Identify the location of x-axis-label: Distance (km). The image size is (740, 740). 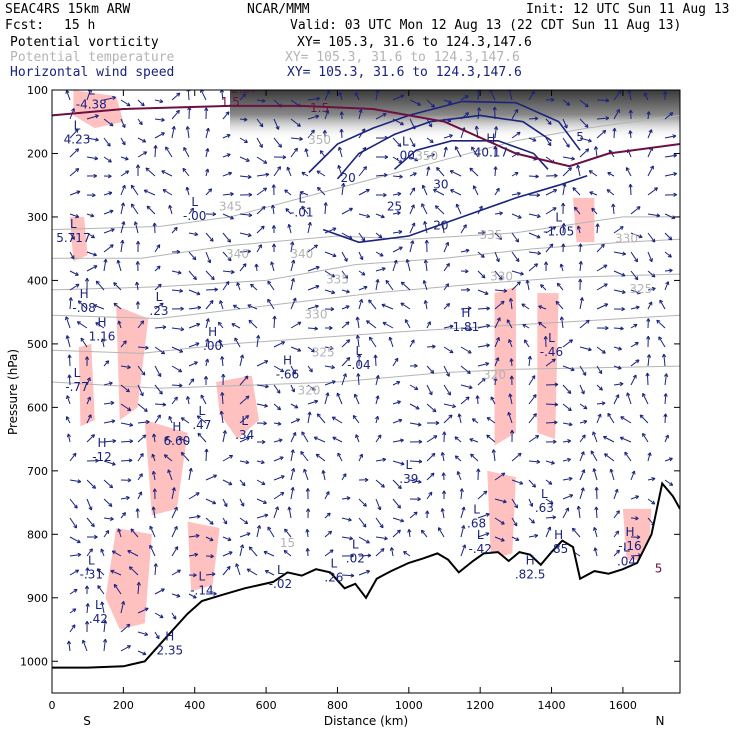
(366, 721).